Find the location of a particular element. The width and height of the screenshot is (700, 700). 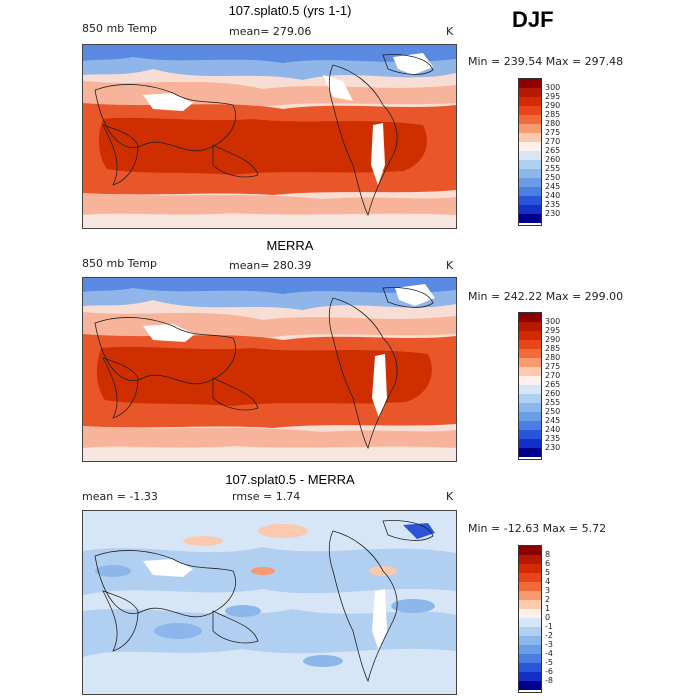

panel2-colorbar-swatches is located at coordinates (530, 386).